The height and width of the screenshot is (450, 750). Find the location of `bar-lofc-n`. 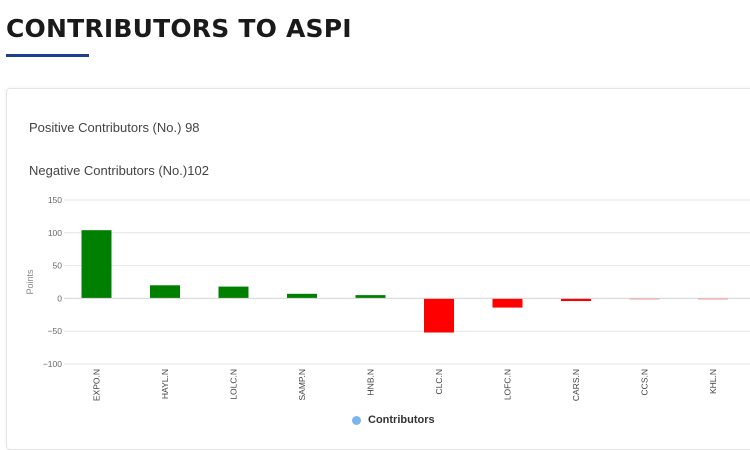

bar-lofc-n is located at coordinates (507, 303).